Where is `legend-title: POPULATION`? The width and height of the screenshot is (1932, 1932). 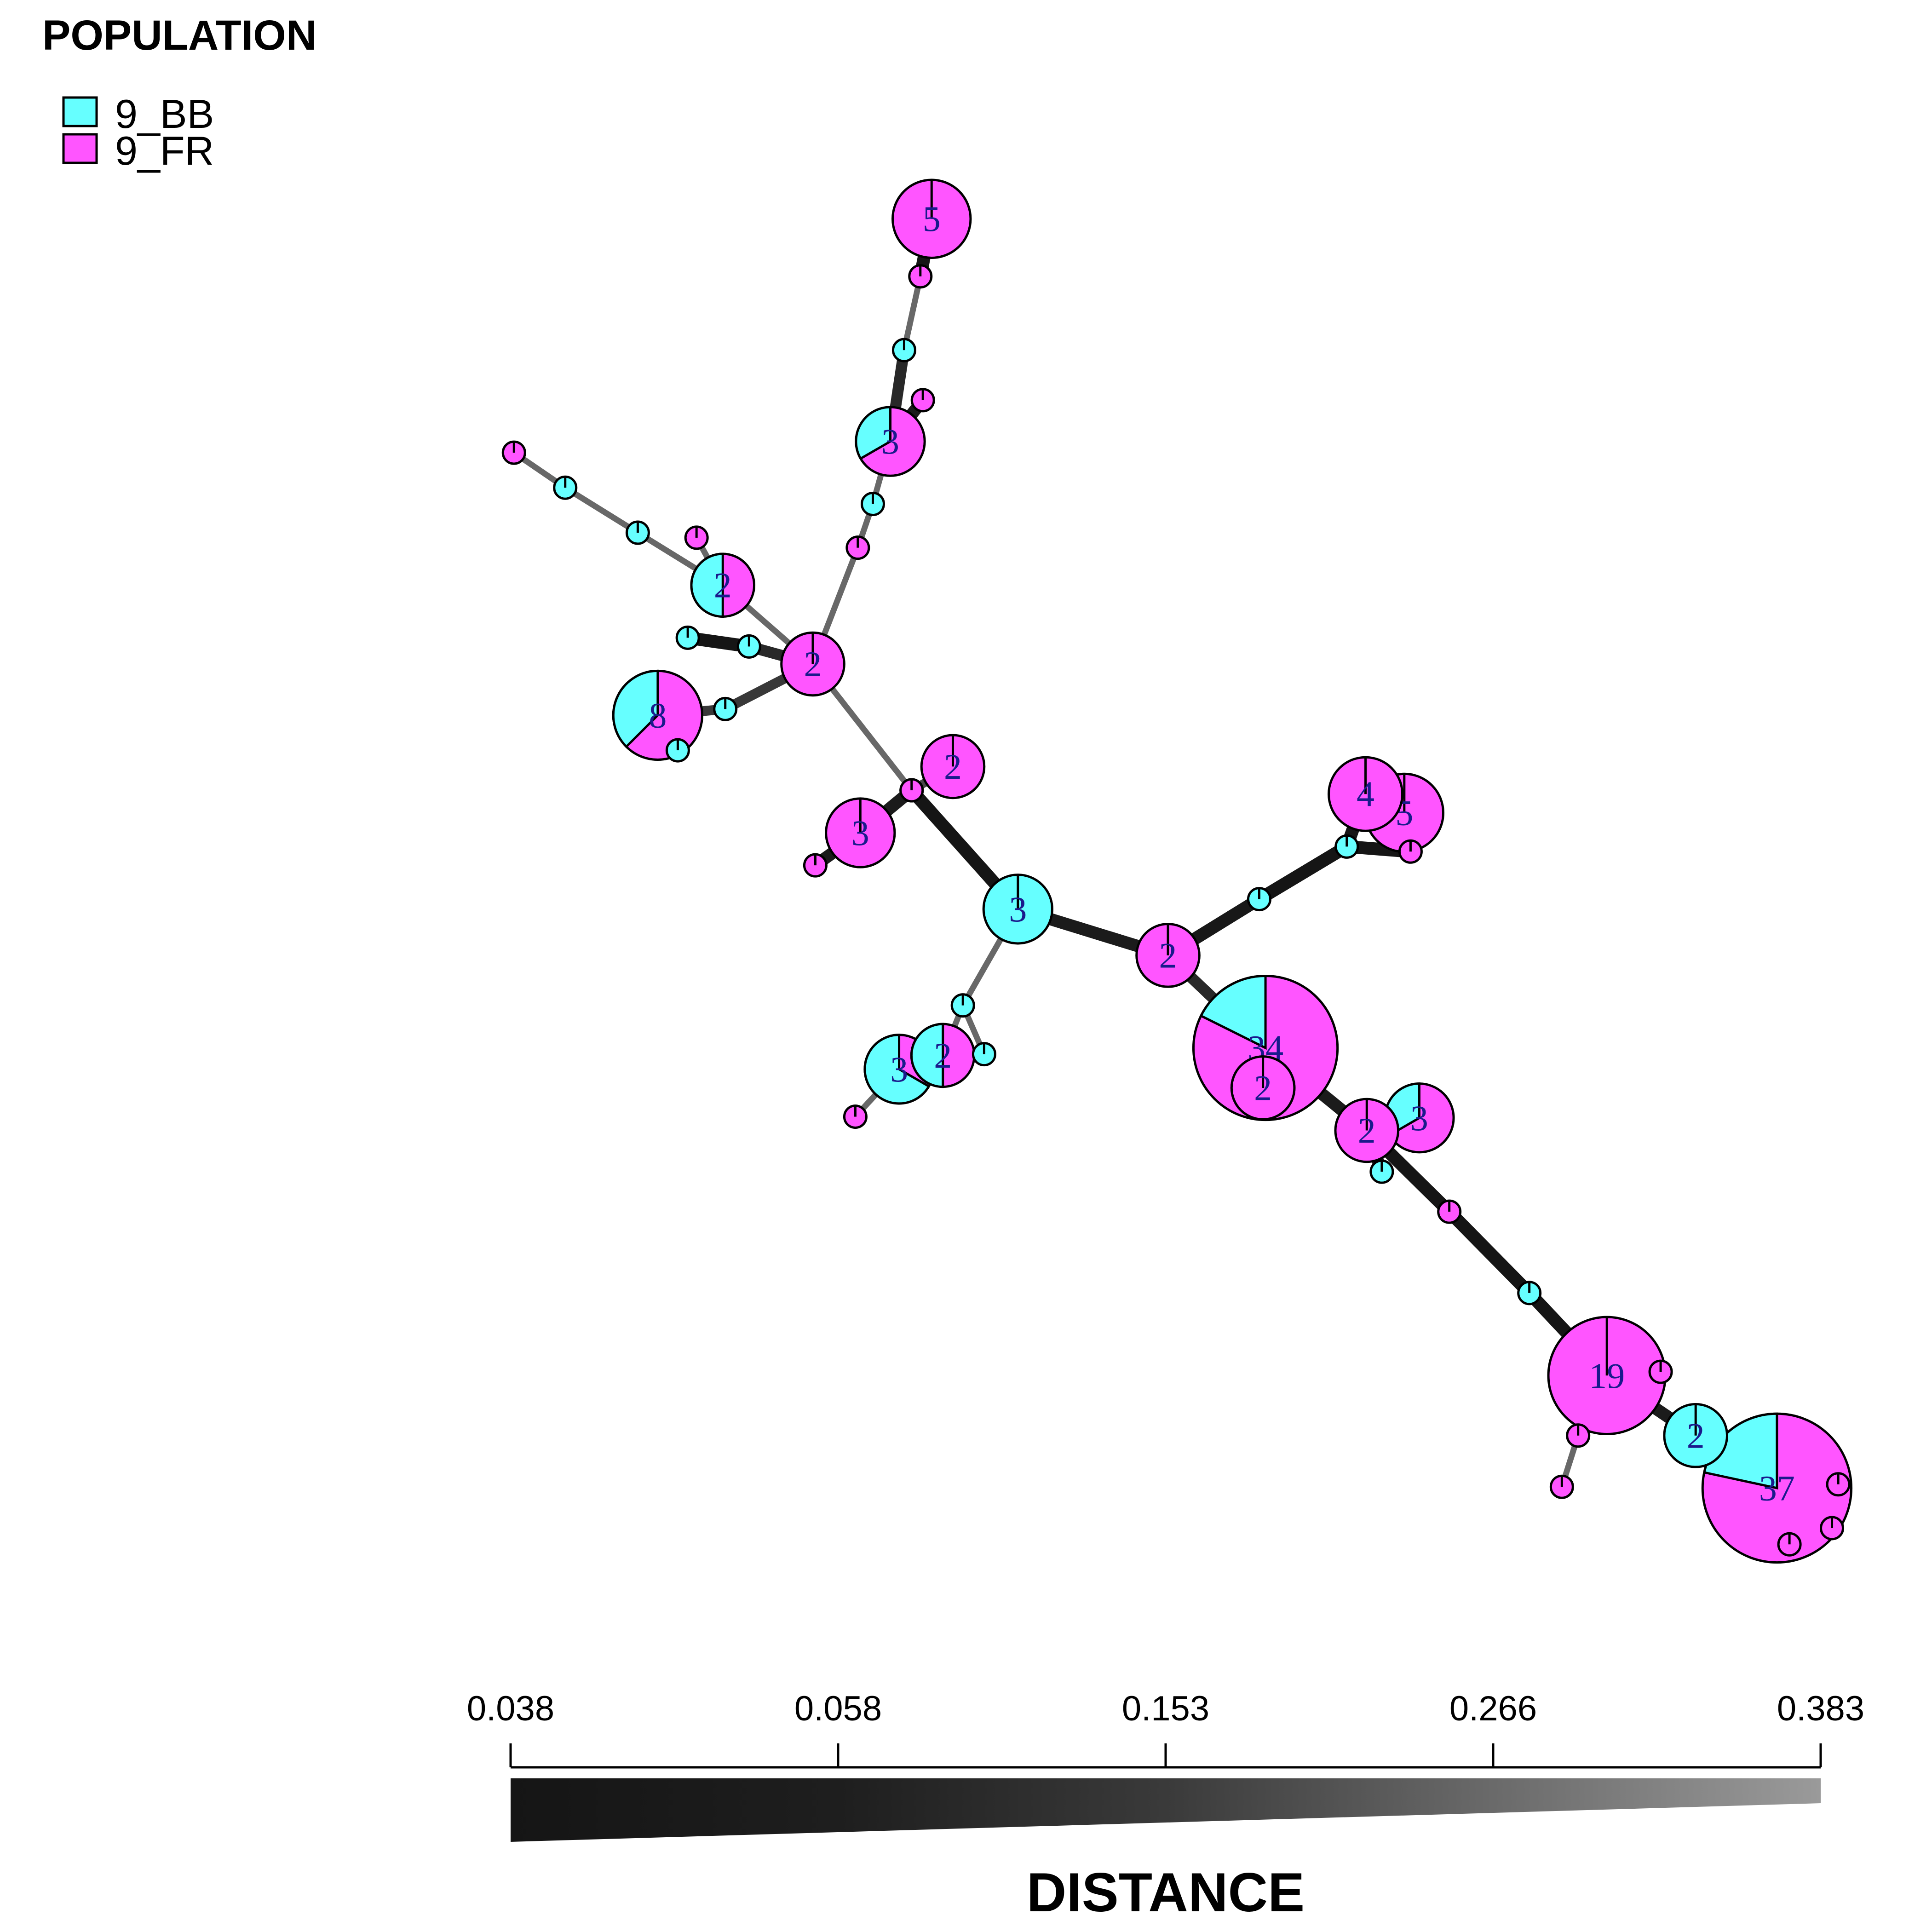 legend-title: POPULATION is located at coordinates (179, 35).